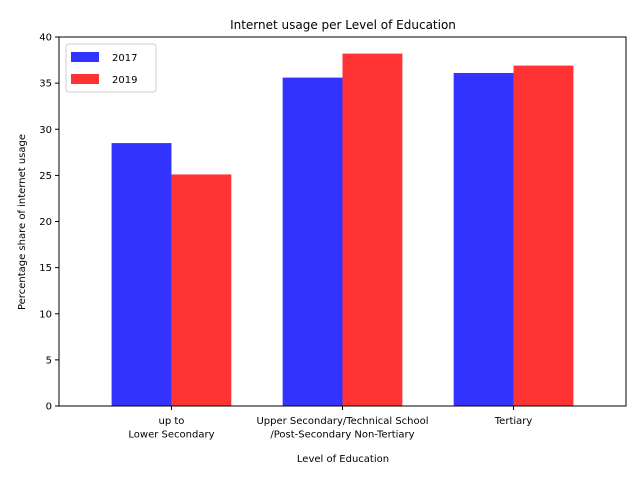  I want to click on y-tick-label: 5, so click(49, 360).